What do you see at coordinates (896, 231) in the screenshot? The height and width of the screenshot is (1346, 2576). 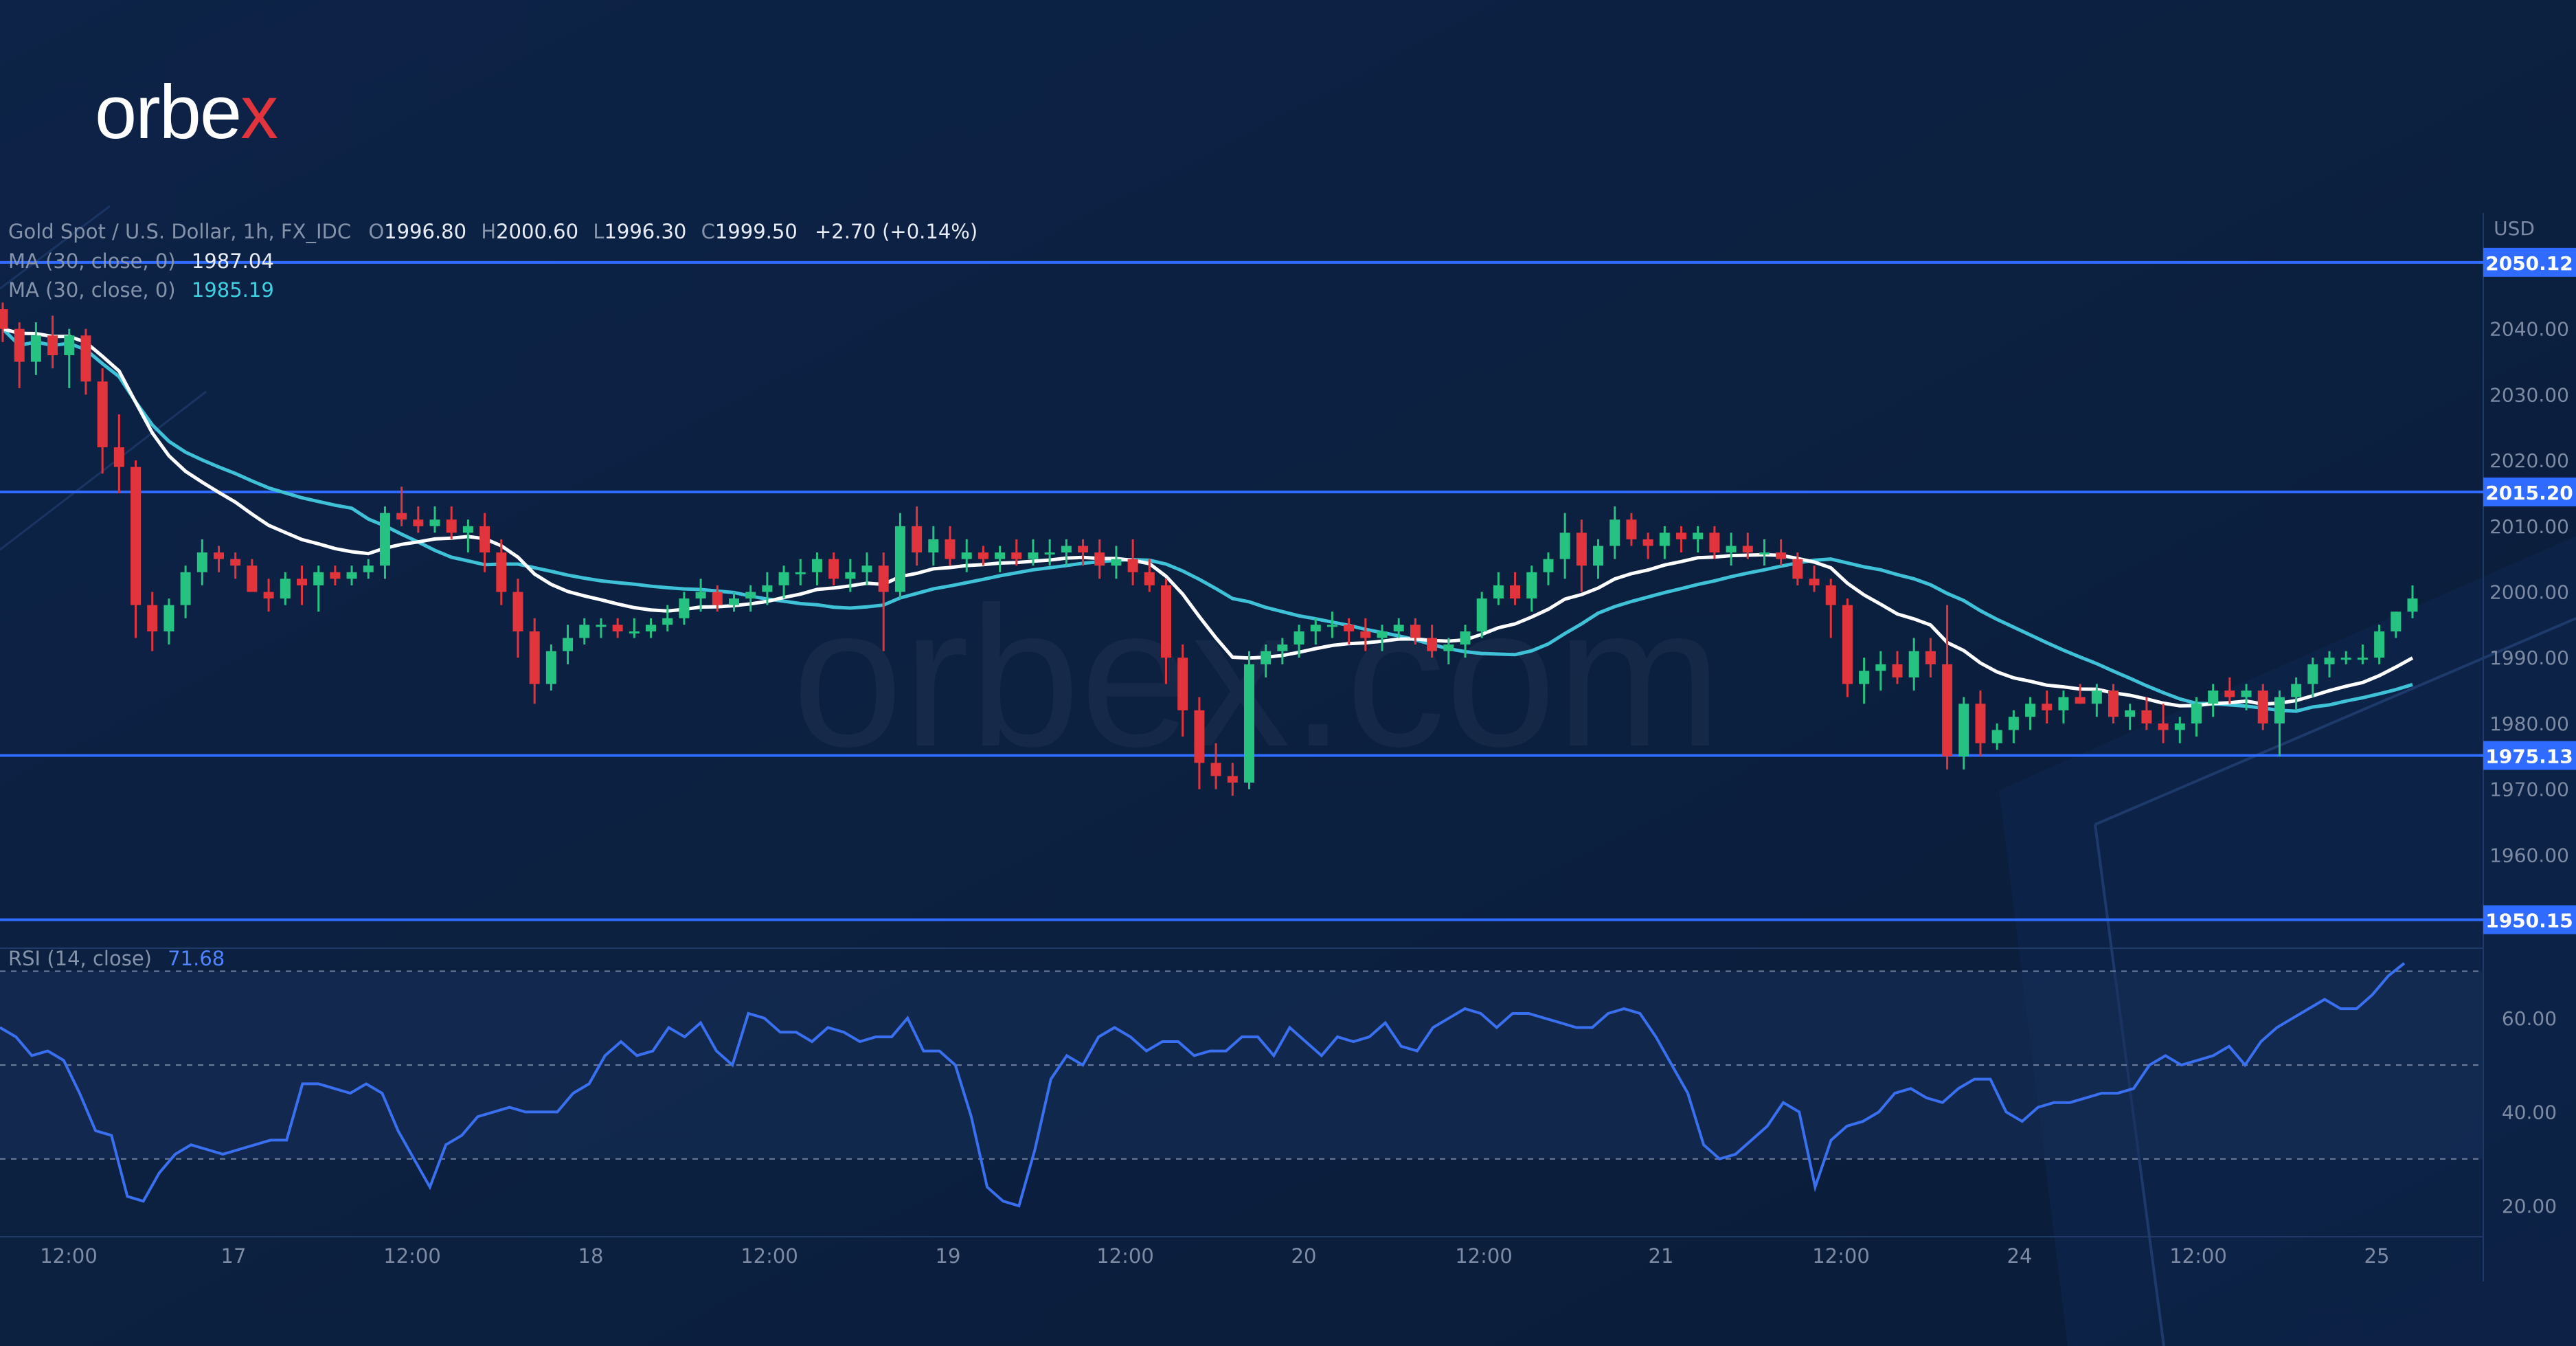 I see `price-change: +2.70 (+0.14%)` at bounding box center [896, 231].